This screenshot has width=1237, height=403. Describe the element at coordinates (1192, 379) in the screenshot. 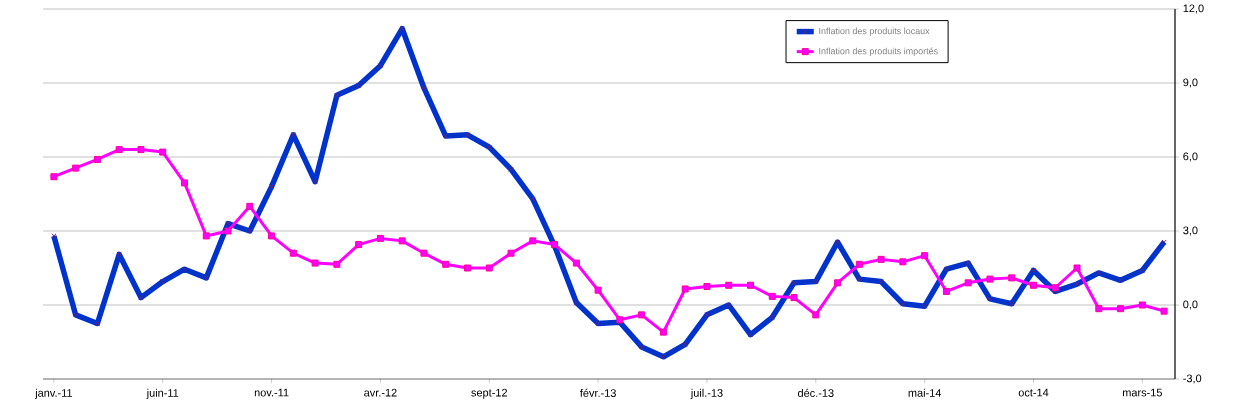

I see `y-tick-label: -3,0` at that location.